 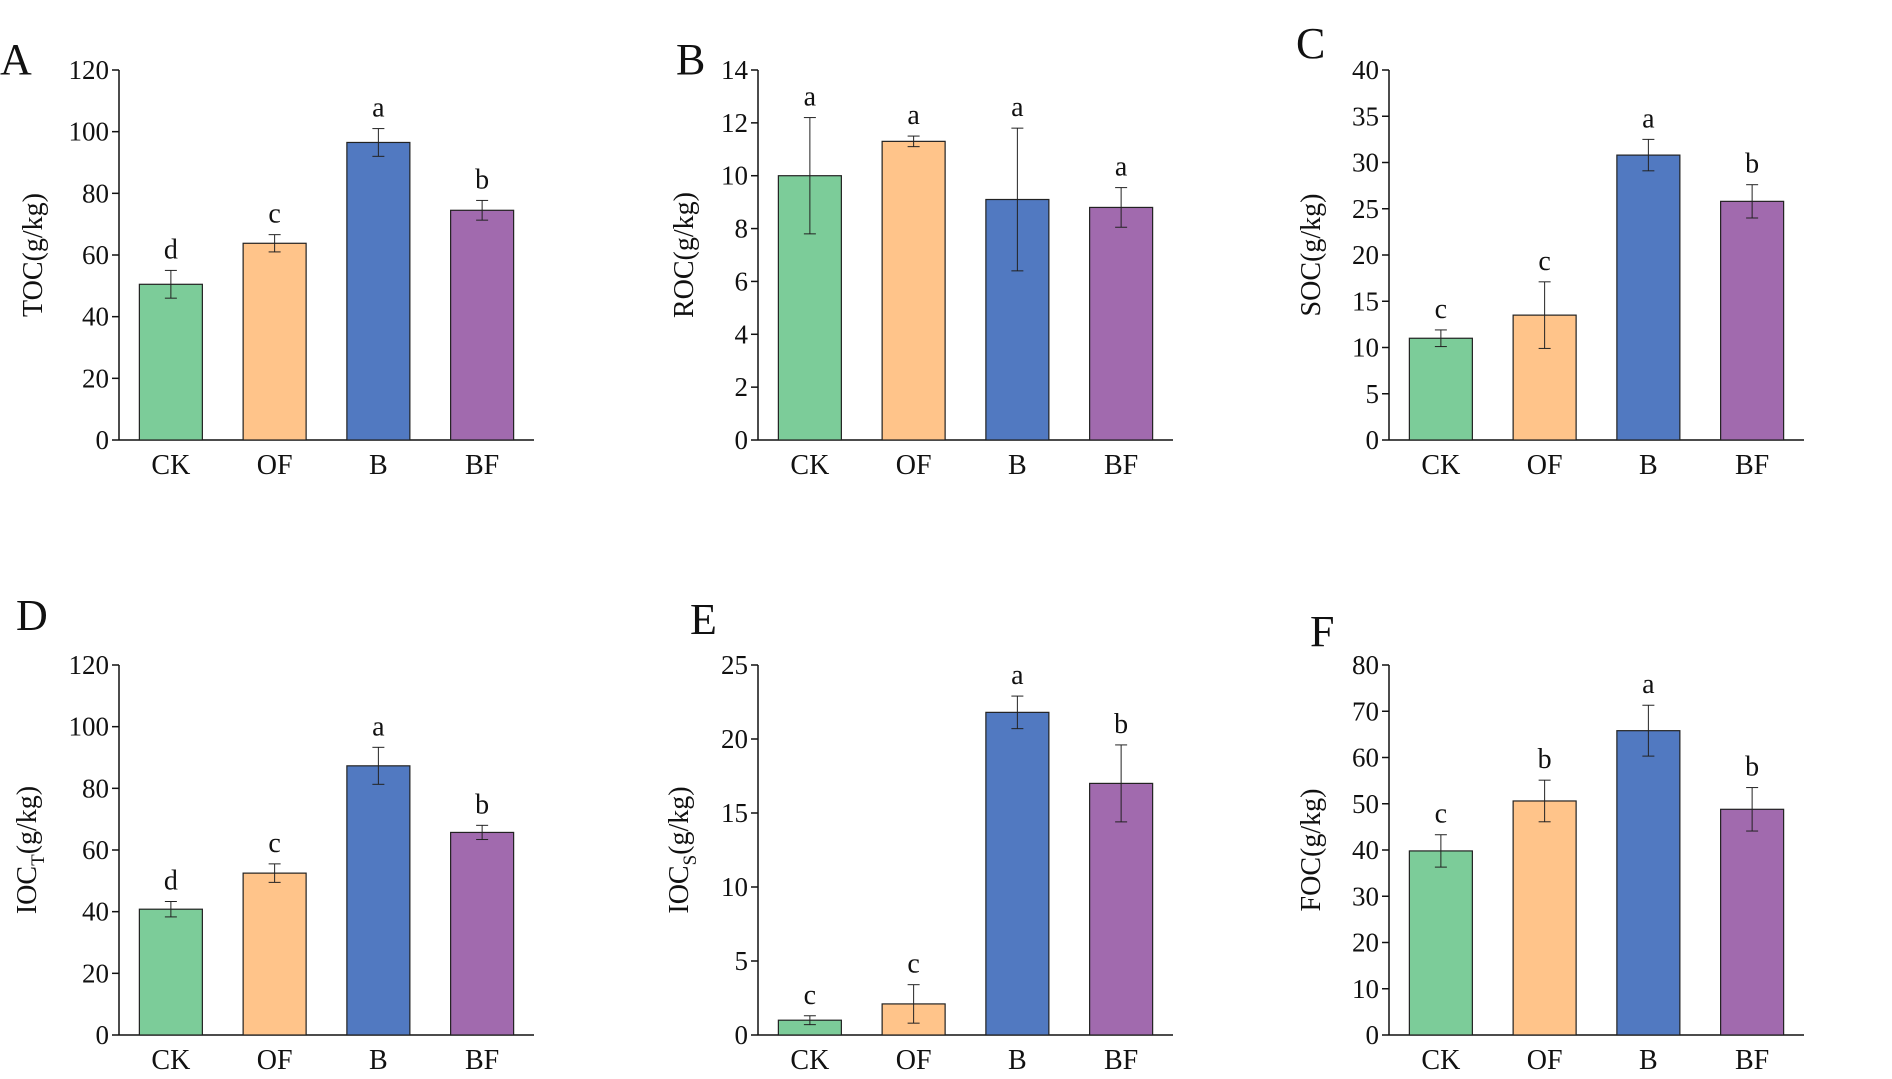 What do you see at coordinates (274, 843) in the screenshot?
I see `panel-d-sig-letter-of: c` at bounding box center [274, 843].